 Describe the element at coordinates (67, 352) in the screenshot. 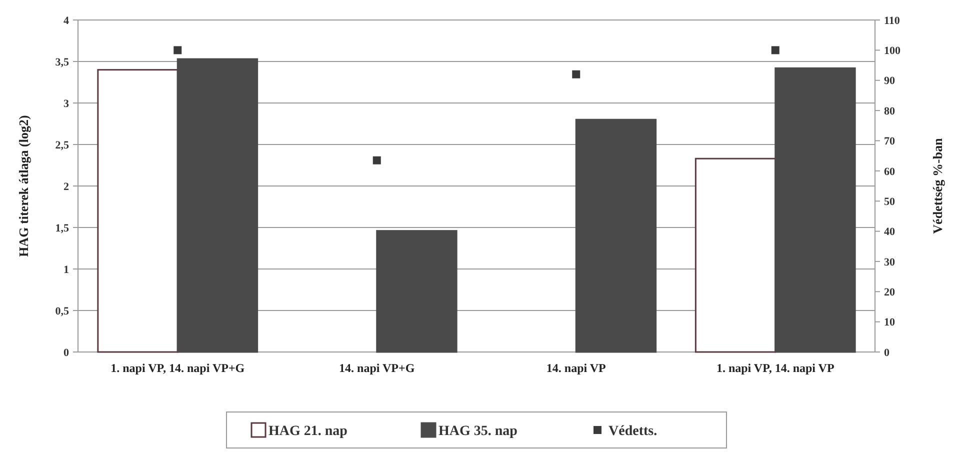

I see `y-tick-label: 0` at that location.